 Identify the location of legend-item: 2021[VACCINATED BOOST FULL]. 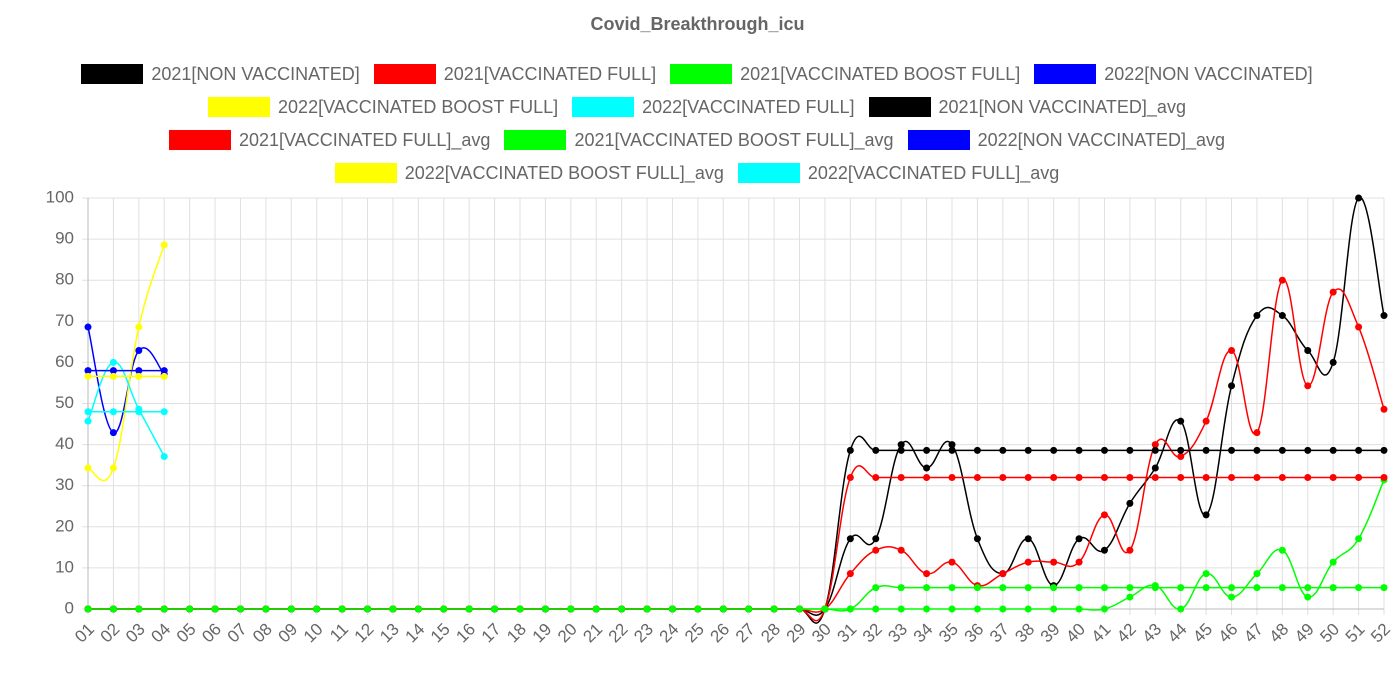
(845, 74).